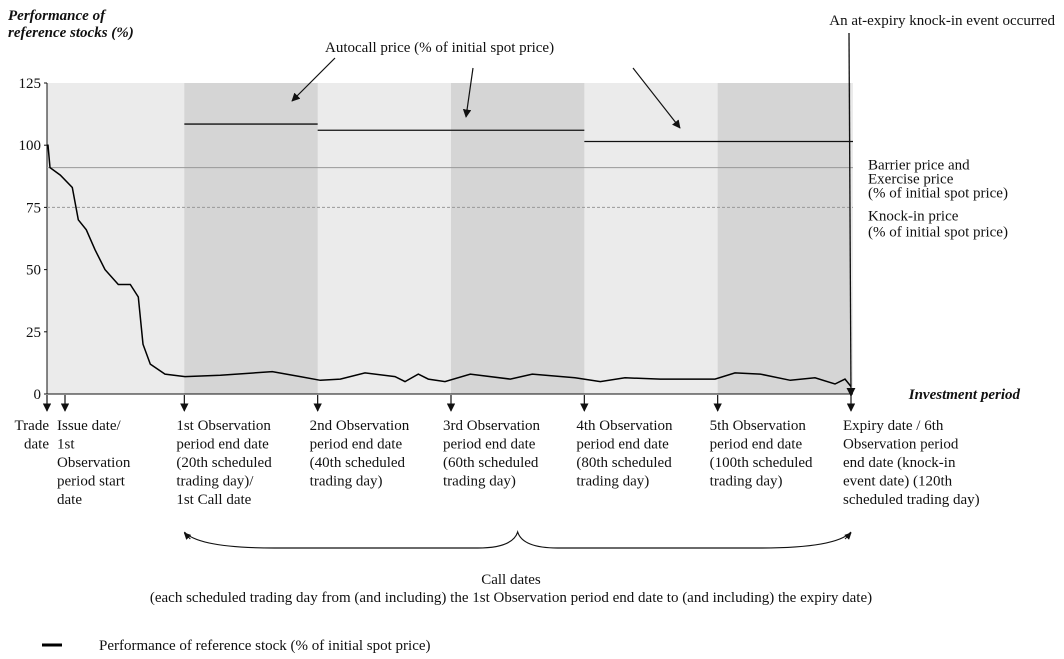  Describe the element at coordinates (30, 146) in the screenshot. I see `y-tick-label: 100` at that location.